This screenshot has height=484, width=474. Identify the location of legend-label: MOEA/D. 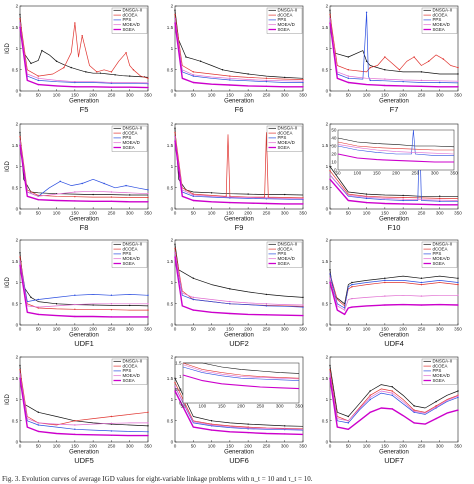
(131, 24).